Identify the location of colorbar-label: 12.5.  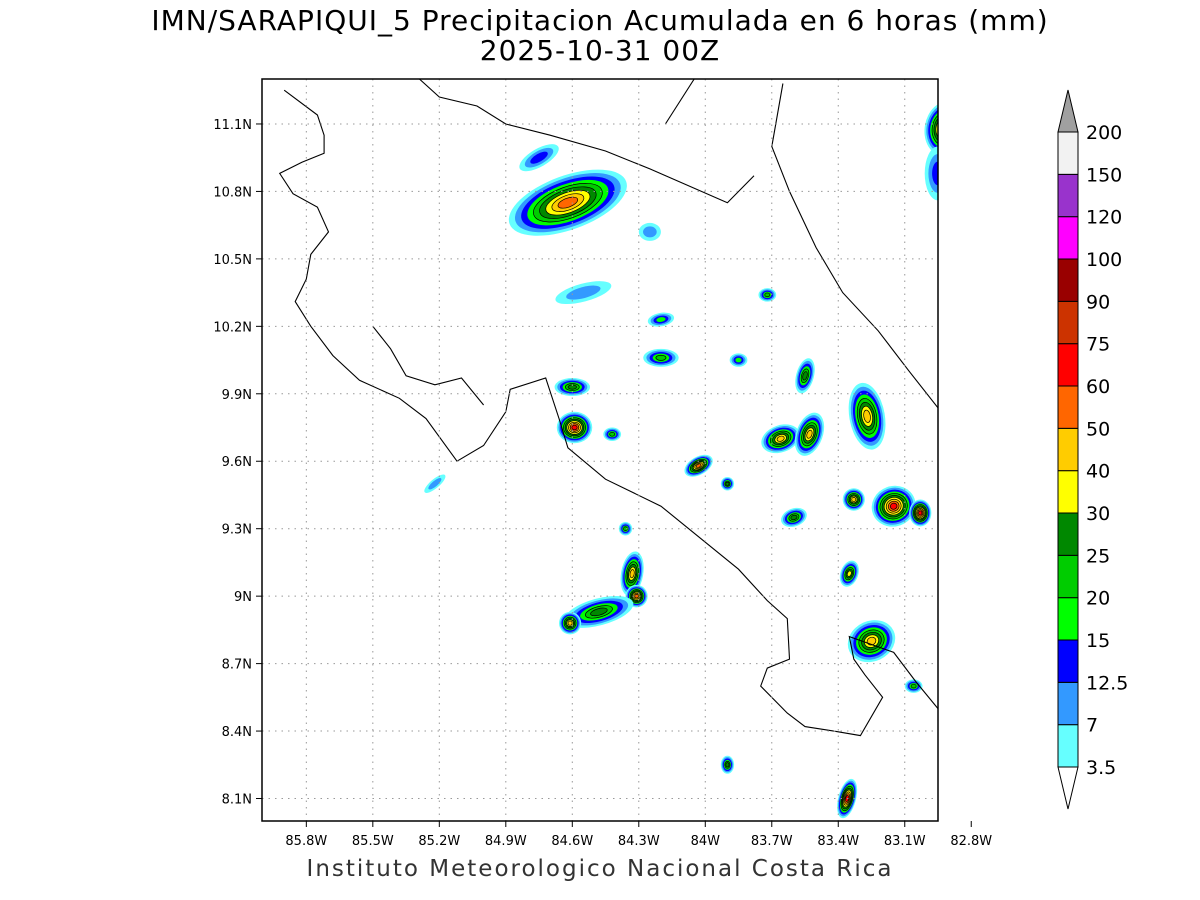
(1107, 683).